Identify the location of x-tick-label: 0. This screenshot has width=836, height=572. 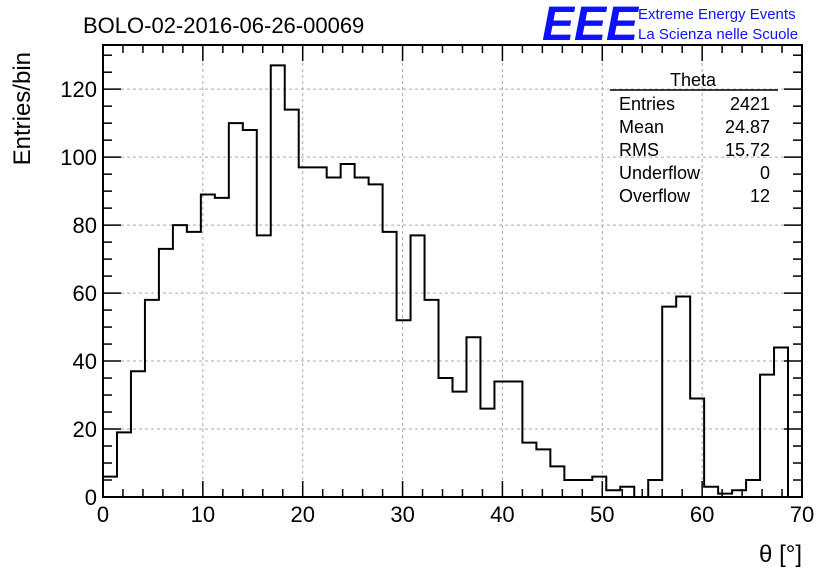
(103, 514).